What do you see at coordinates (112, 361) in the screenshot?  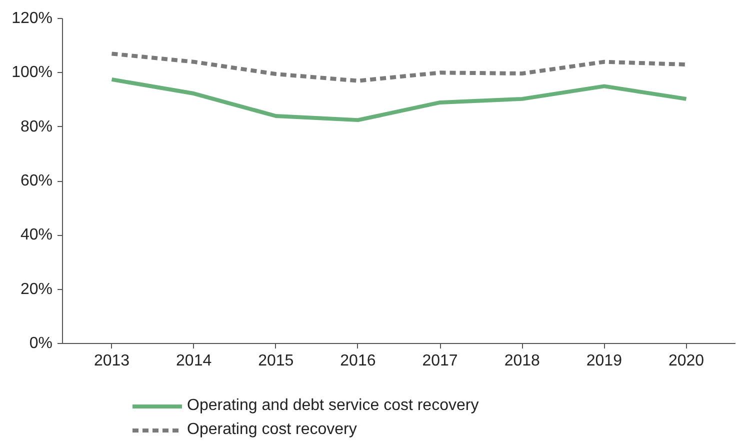 I see `x-tick-label: 2013` at bounding box center [112, 361].